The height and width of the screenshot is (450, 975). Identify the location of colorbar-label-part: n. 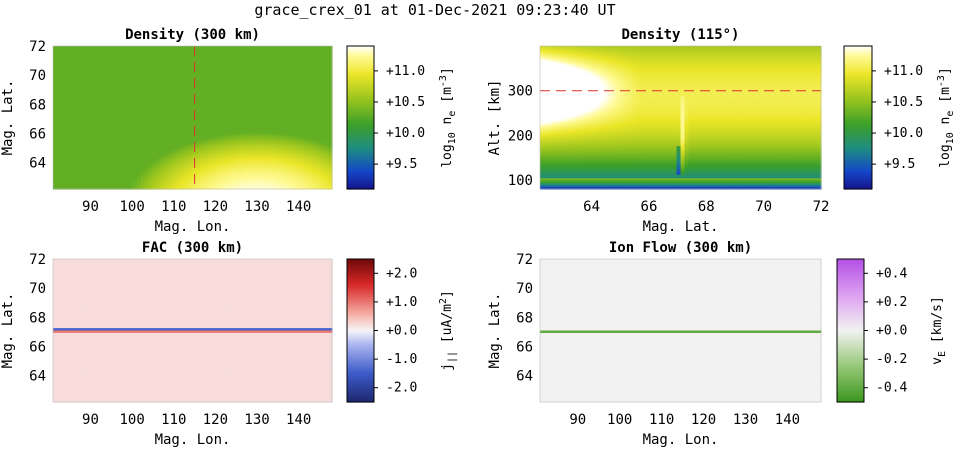
(447, 125).